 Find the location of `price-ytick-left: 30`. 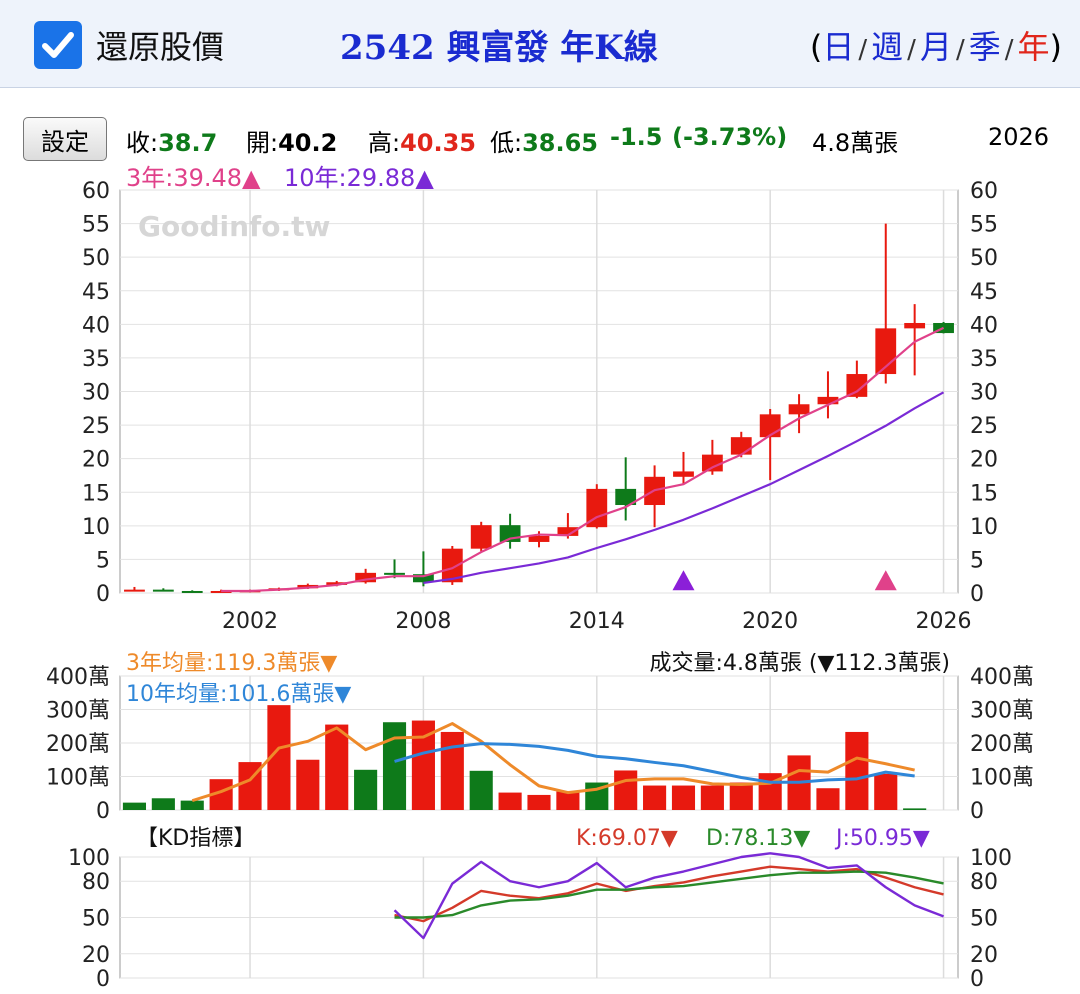

price-ytick-left: 30 is located at coordinates (96, 393).